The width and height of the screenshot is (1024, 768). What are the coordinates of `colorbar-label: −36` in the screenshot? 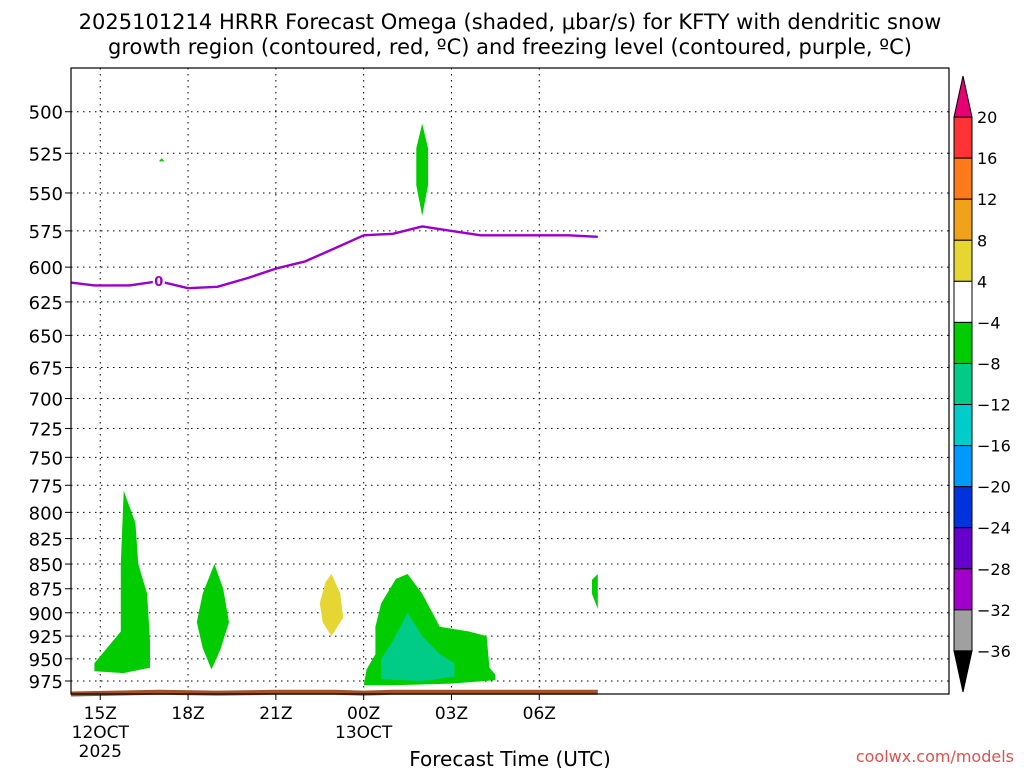 It's located at (994, 651).